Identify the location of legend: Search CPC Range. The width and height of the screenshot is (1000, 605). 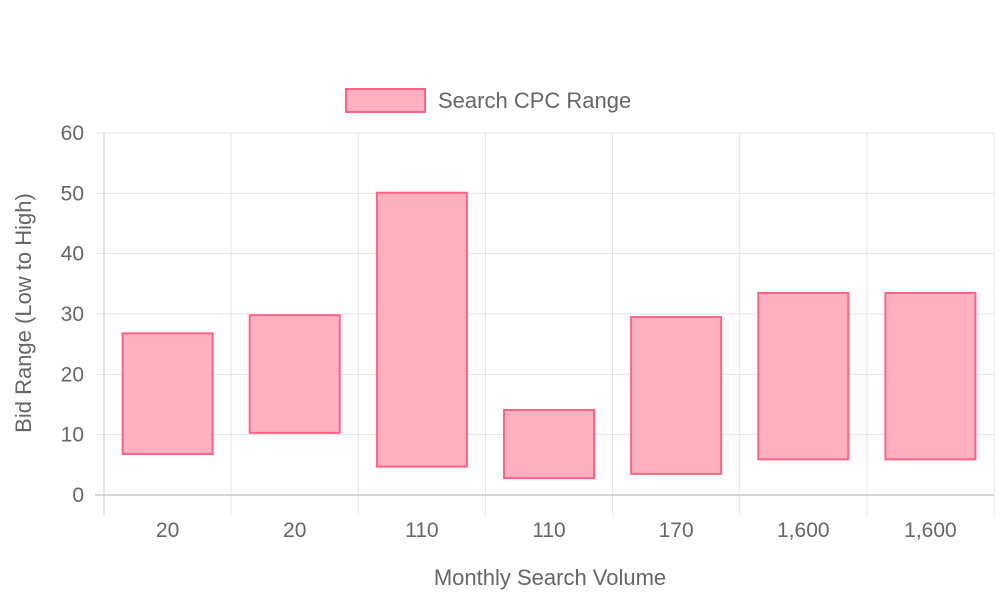
(488, 100).